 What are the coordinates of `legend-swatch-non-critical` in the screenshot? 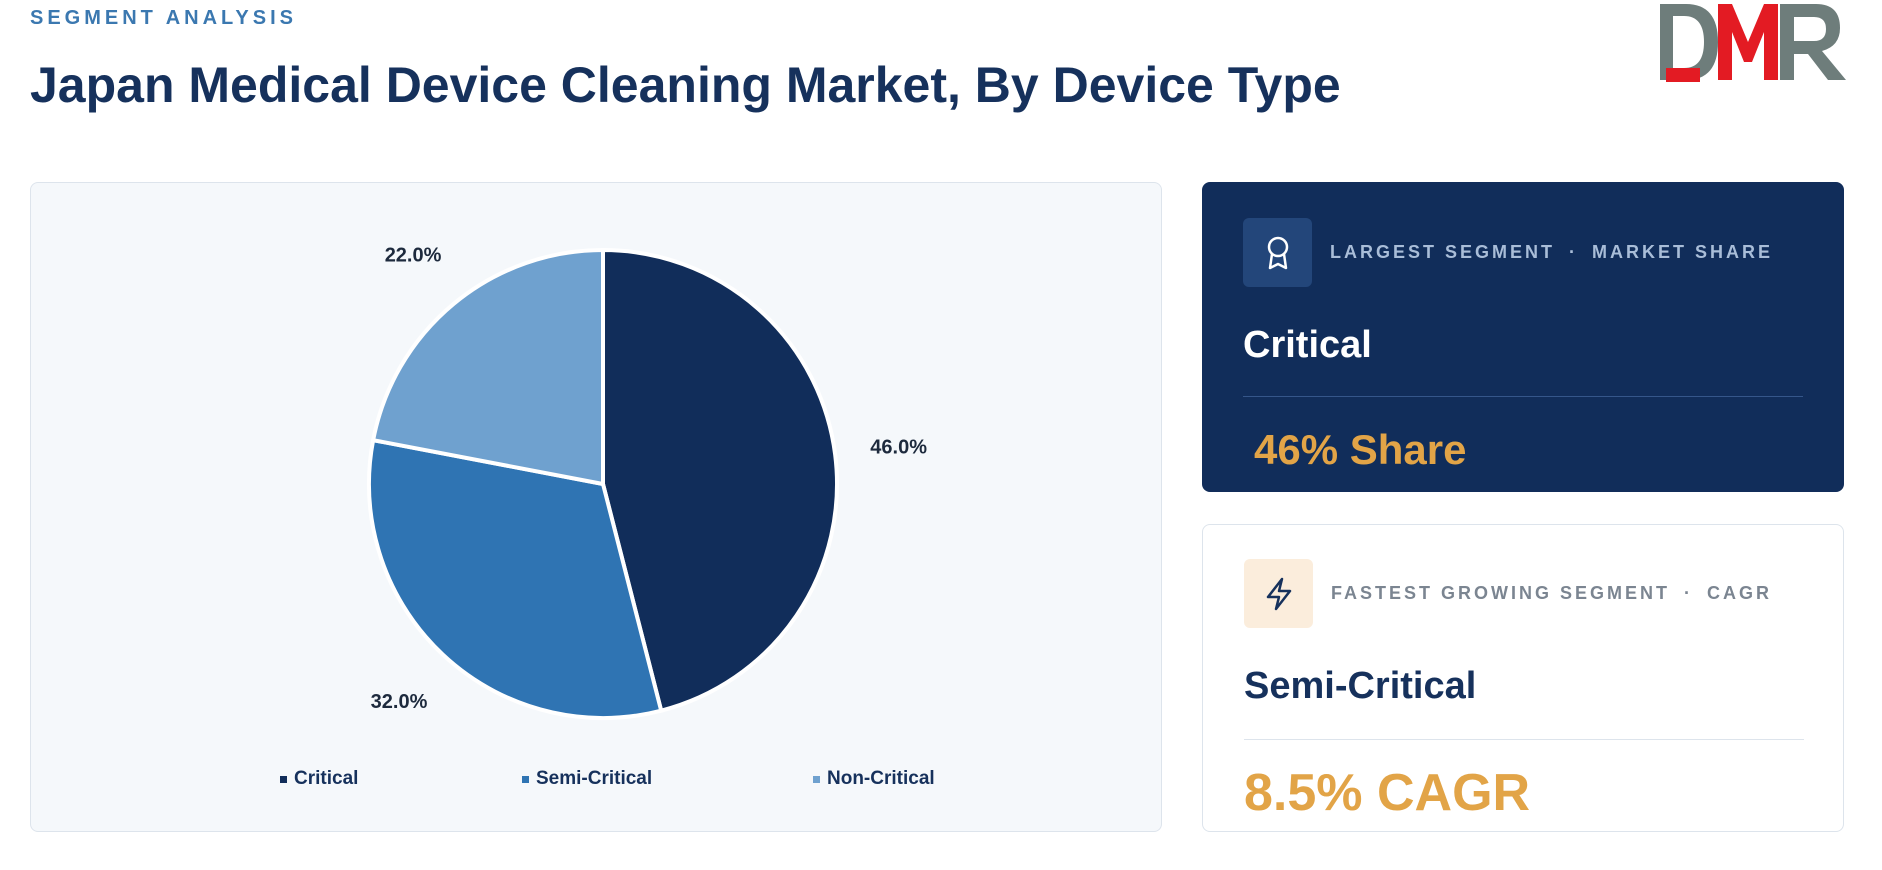 It's located at (816, 779).